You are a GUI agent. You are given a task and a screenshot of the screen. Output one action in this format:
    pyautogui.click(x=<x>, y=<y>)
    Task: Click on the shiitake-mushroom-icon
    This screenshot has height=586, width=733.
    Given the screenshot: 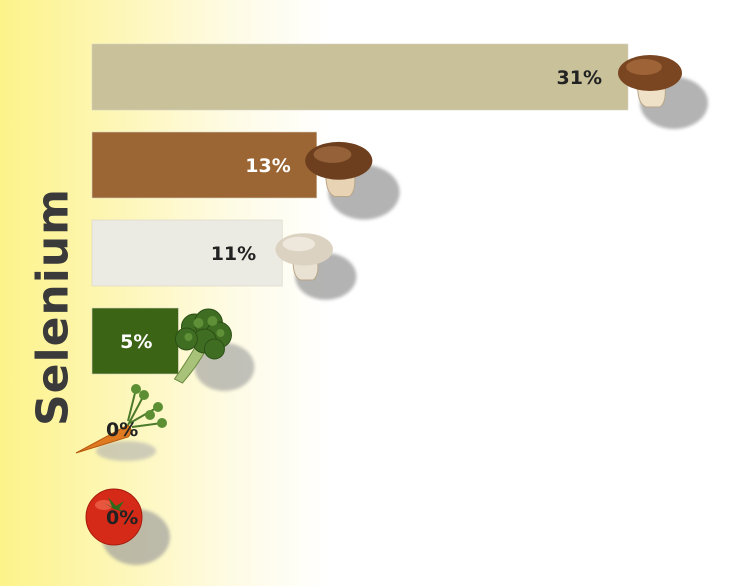 What is the action you would take?
    pyautogui.click(x=352, y=180)
    